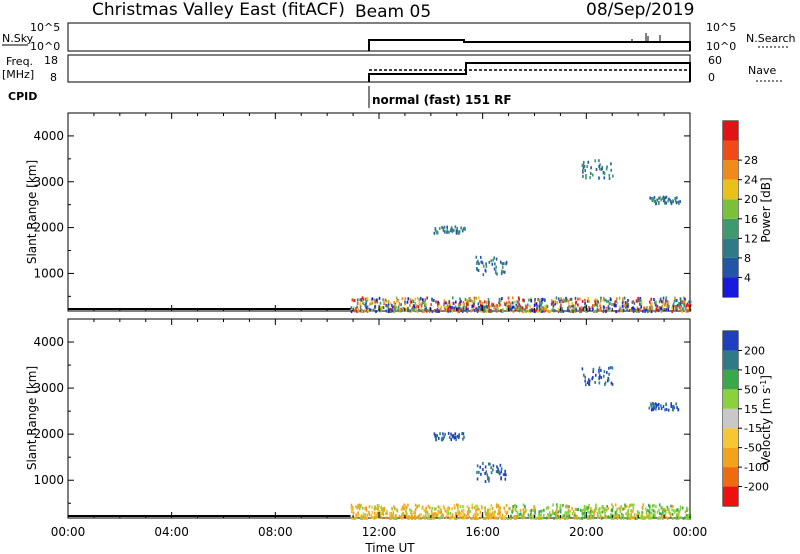 This screenshot has width=800, height=554. I want to click on velocity-colorbar-segment, so click(730, 438).